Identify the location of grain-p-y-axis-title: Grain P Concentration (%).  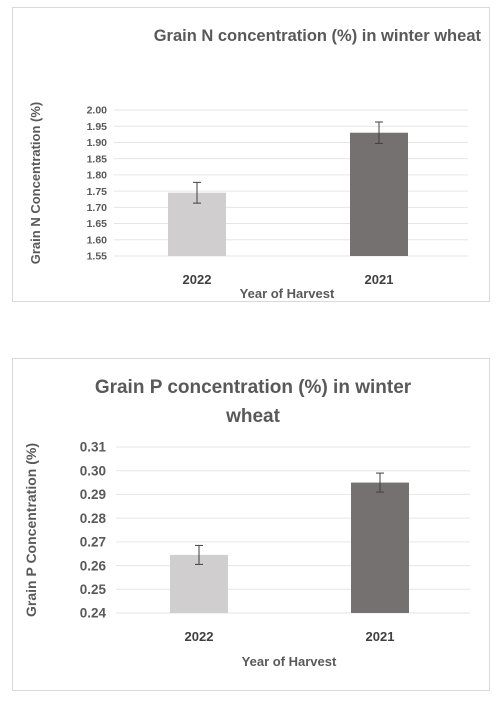
(31, 530).